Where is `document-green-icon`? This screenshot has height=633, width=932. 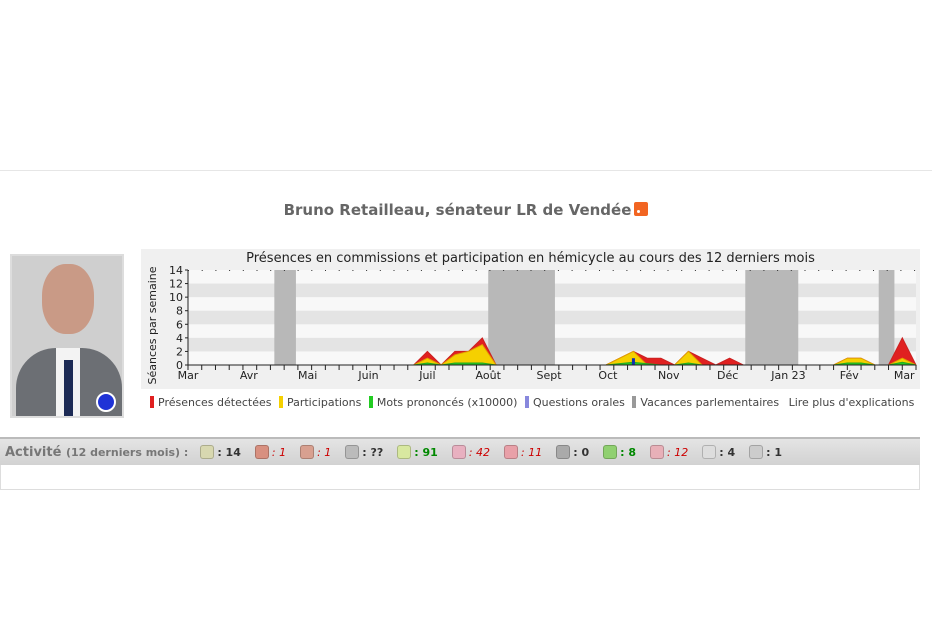 document-green-icon is located at coordinates (404, 452).